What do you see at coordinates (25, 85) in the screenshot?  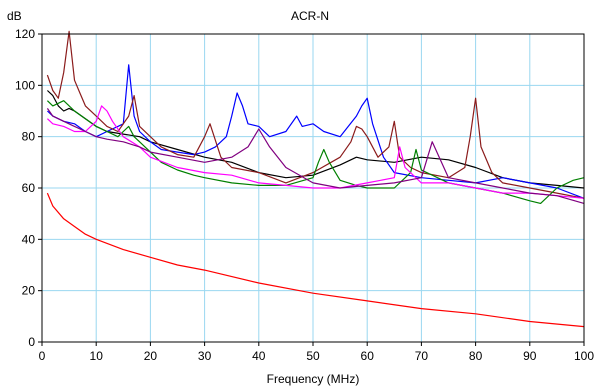 I see `y-tick-label-100: 100` at bounding box center [25, 85].